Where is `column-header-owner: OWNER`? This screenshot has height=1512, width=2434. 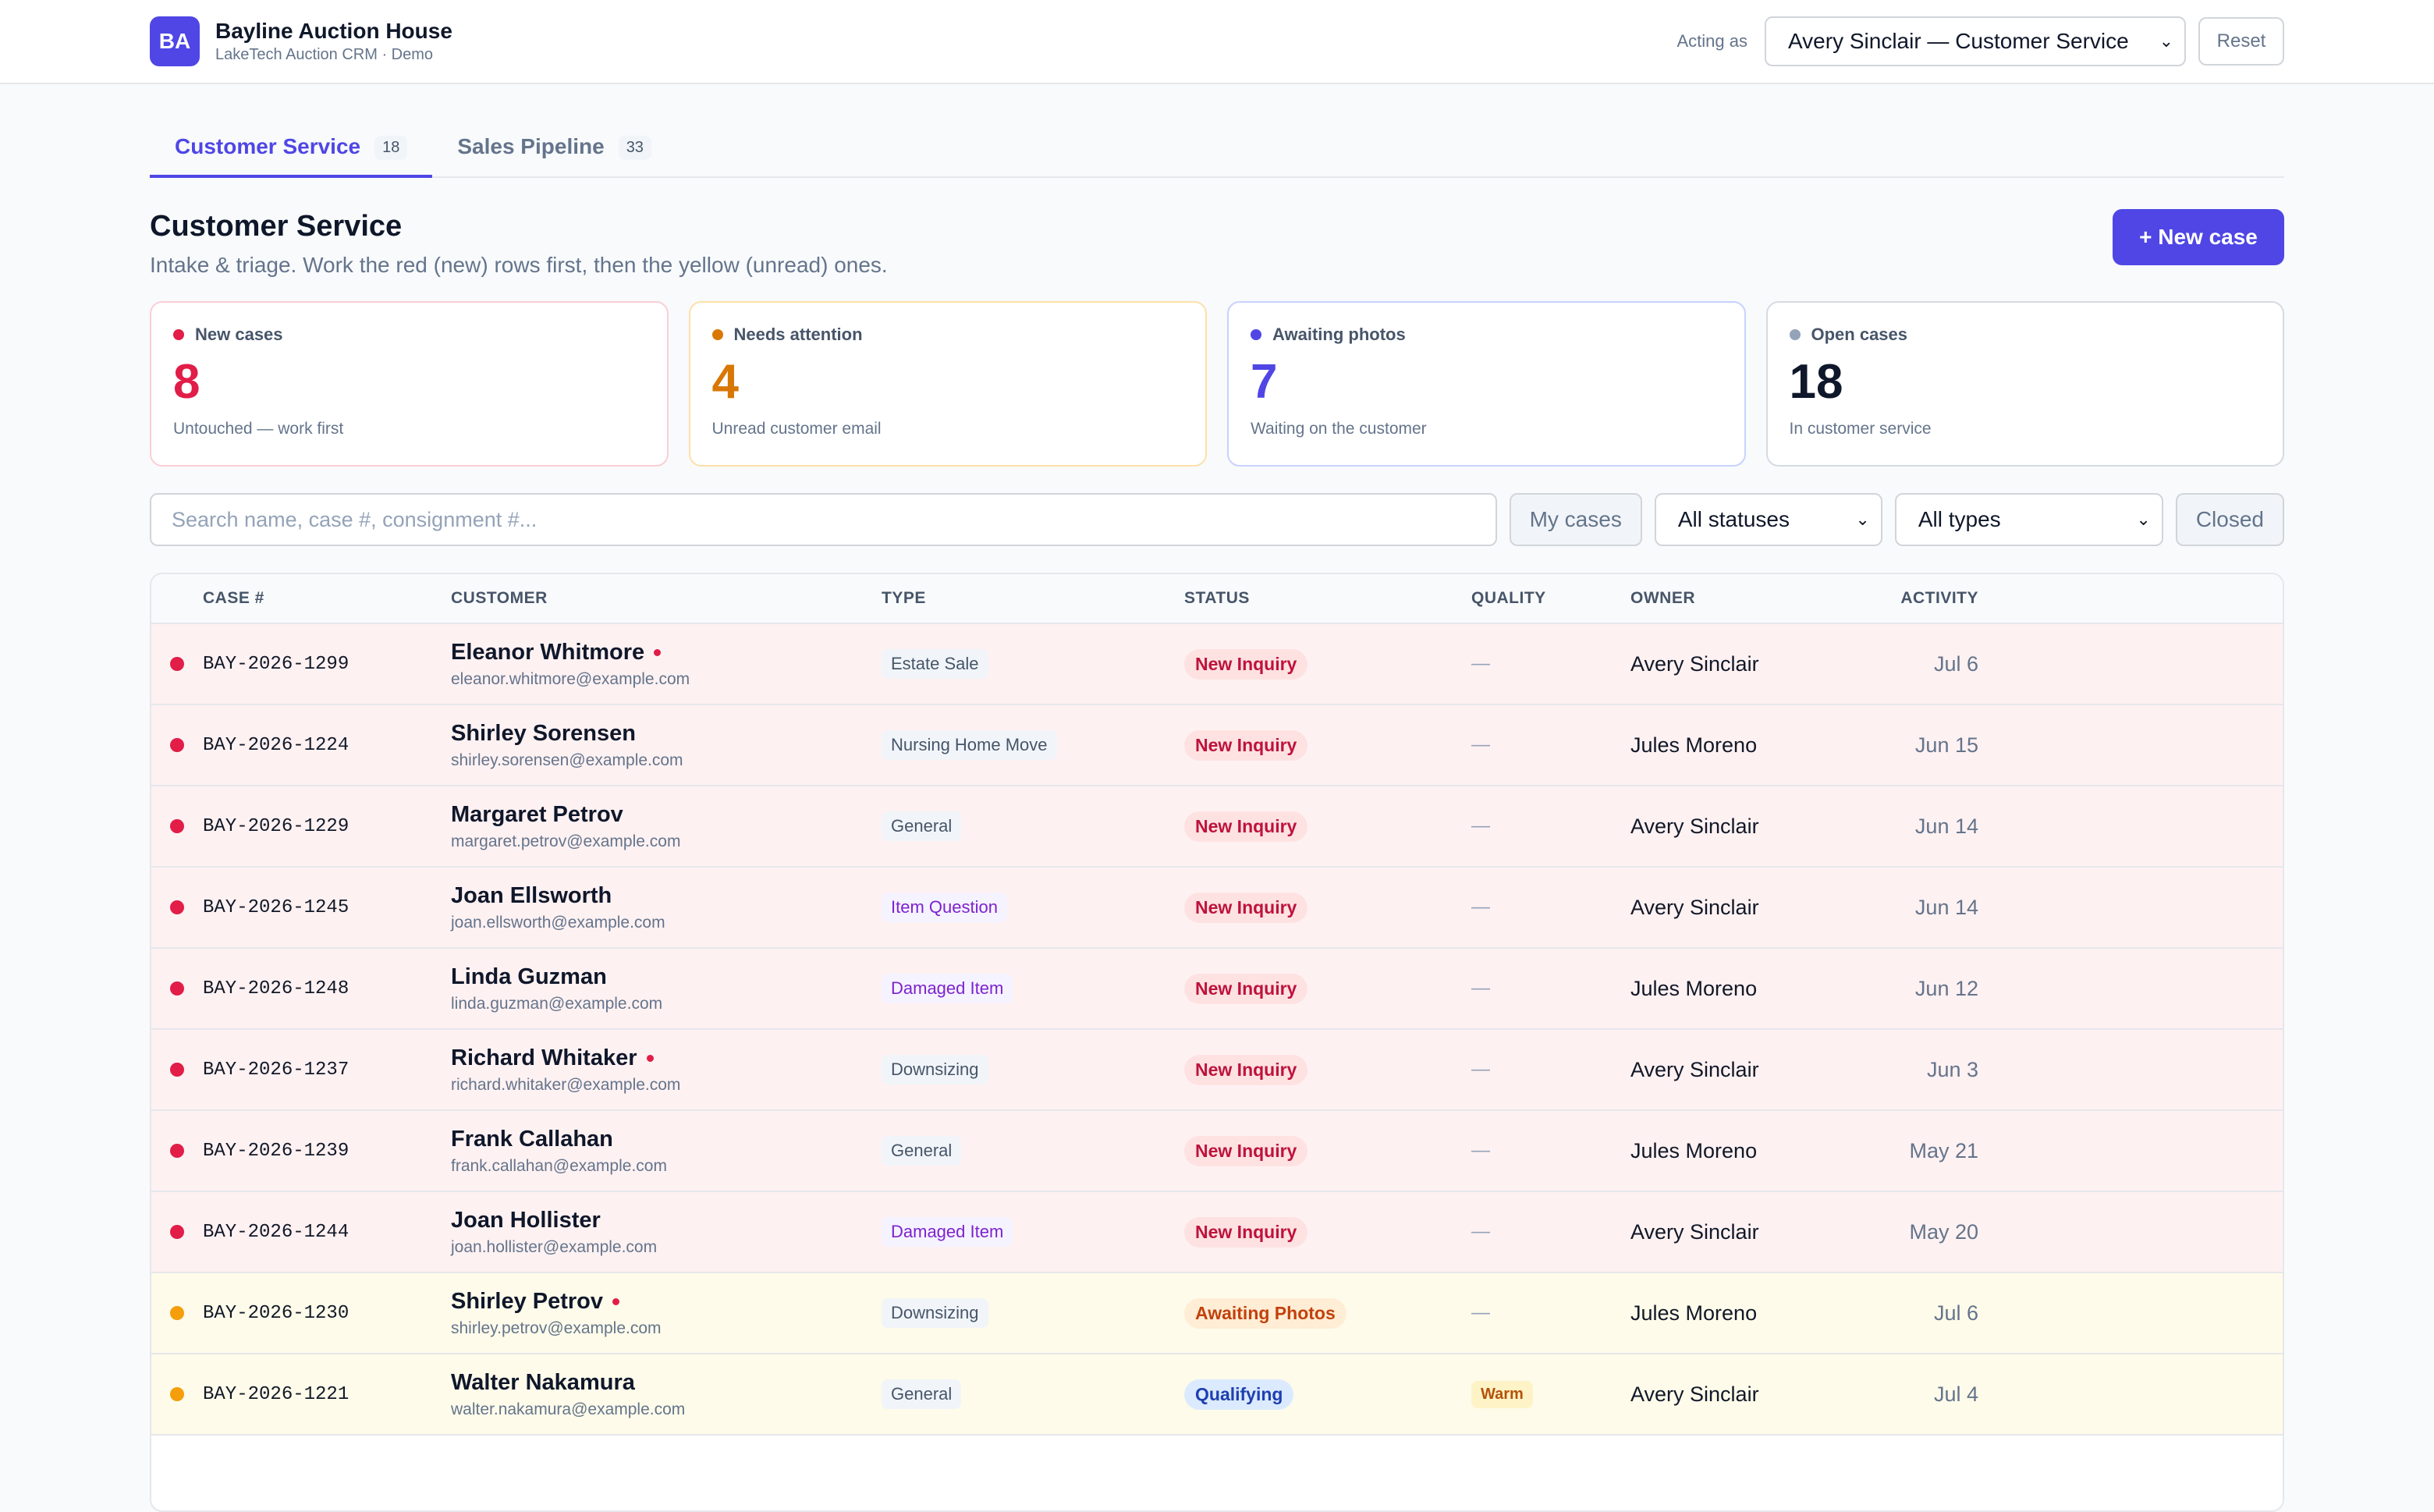 column-header-owner: OWNER is located at coordinates (1662, 598).